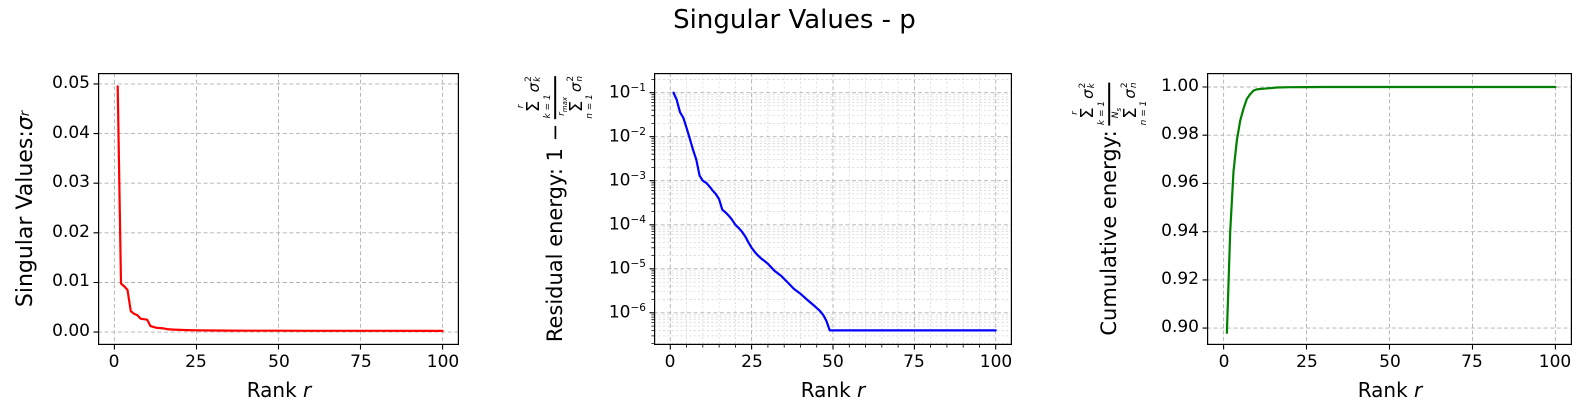 The image size is (1589, 413). I want to click on y-tick-label: 0.03, so click(71, 182).